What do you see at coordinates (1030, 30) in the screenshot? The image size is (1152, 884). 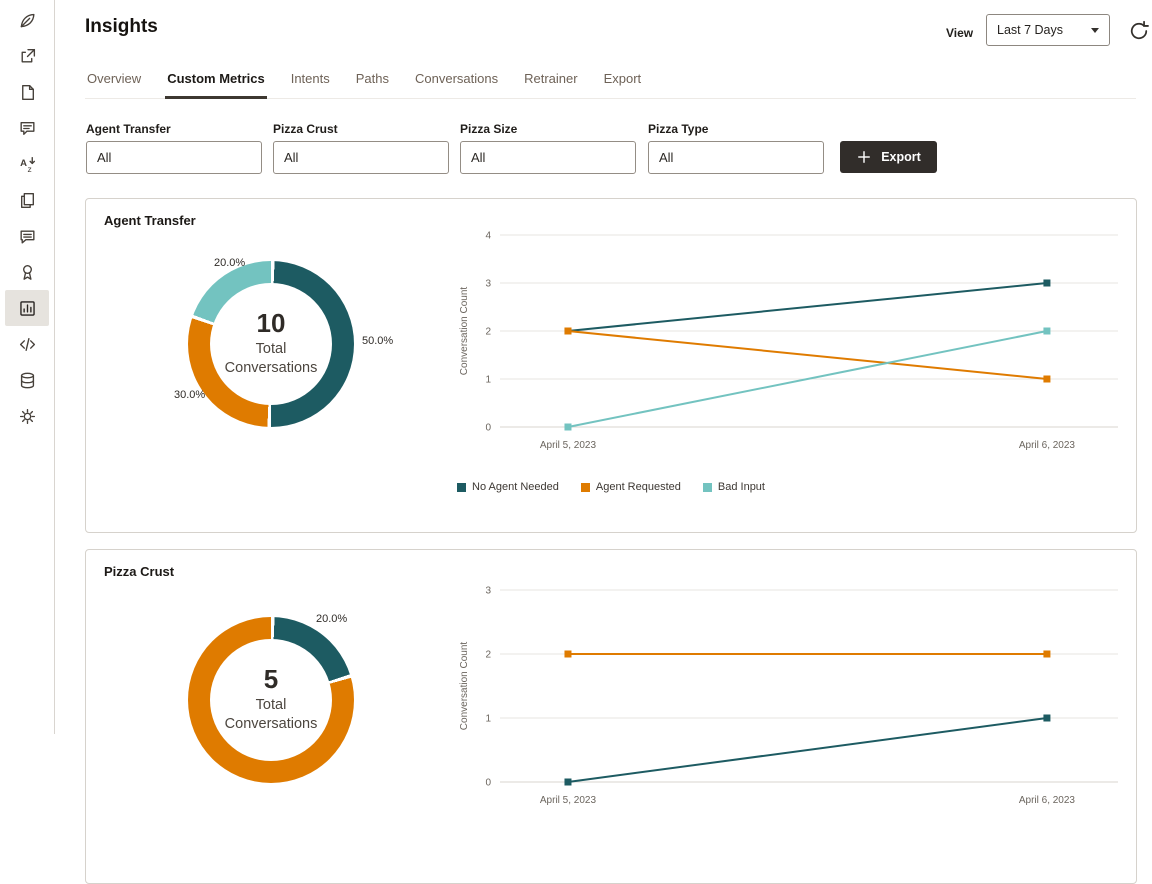 I see `period-value: Last 7 Days` at bounding box center [1030, 30].